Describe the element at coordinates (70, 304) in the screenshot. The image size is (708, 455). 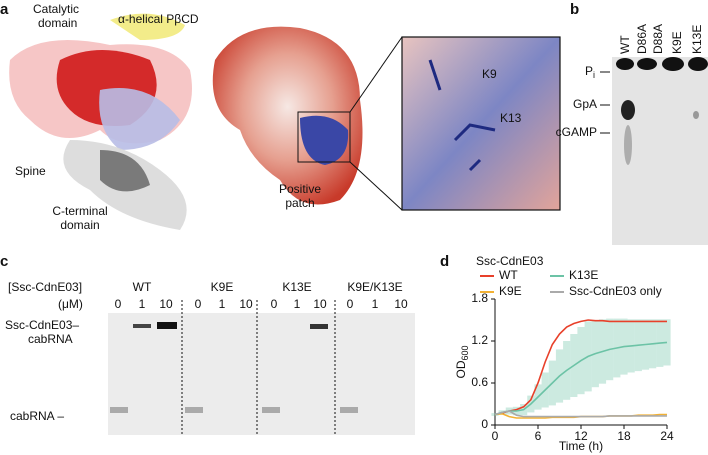
I see `label: (μM)` at that location.